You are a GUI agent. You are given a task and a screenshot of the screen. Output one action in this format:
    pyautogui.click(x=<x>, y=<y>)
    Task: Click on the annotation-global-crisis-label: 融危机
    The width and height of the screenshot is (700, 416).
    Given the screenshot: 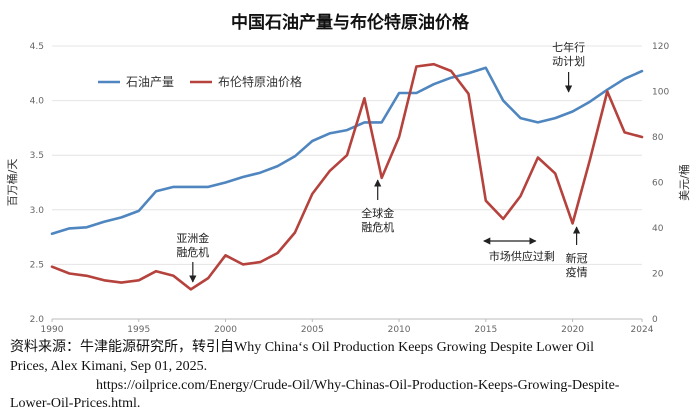 What is the action you would take?
    pyautogui.click(x=377, y=227)
    